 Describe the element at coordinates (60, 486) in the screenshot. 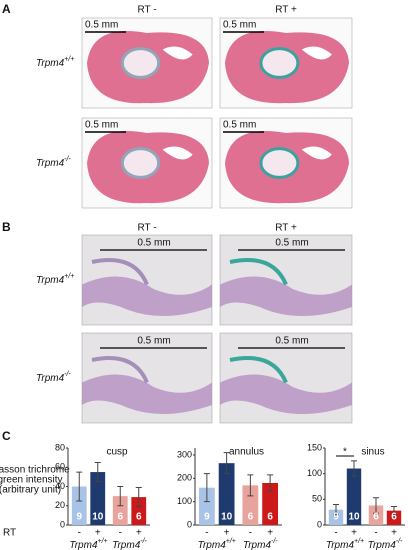

I see `y-tick-label: 40` at that location.